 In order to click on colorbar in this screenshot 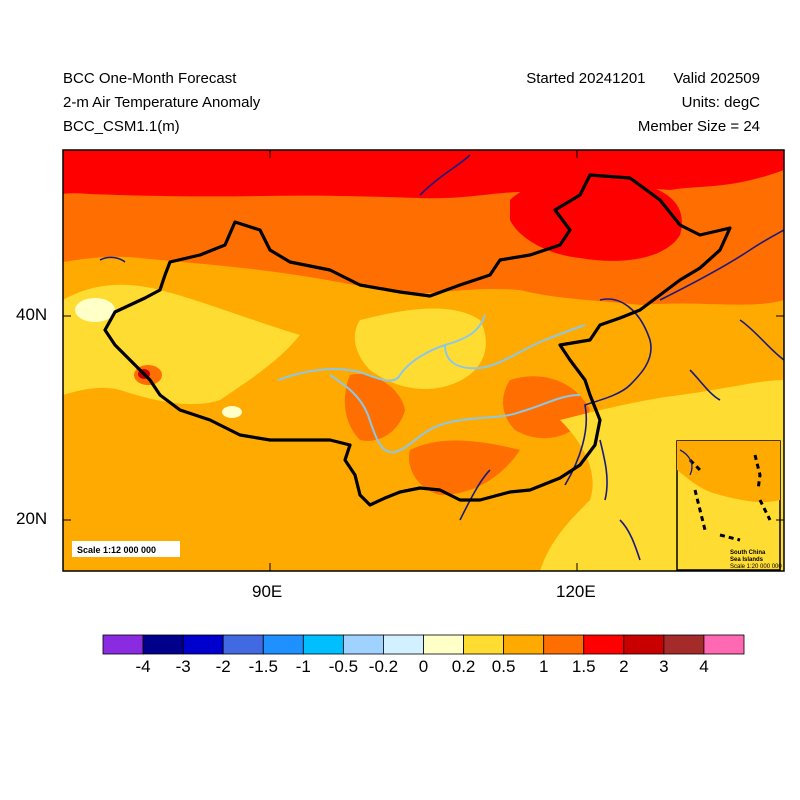, I will do `click(423, 644)`.